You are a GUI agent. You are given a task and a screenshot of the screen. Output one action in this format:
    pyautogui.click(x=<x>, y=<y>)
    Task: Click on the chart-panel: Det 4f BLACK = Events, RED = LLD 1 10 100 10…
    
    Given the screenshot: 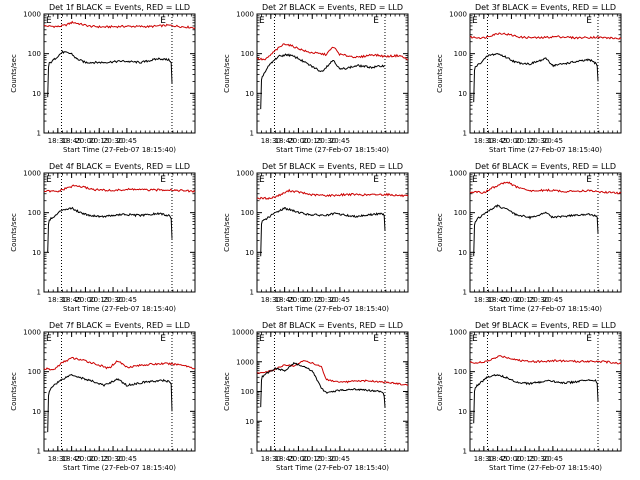 What is the action you would take?
    pyautogui.click(x=103, y=237)
    